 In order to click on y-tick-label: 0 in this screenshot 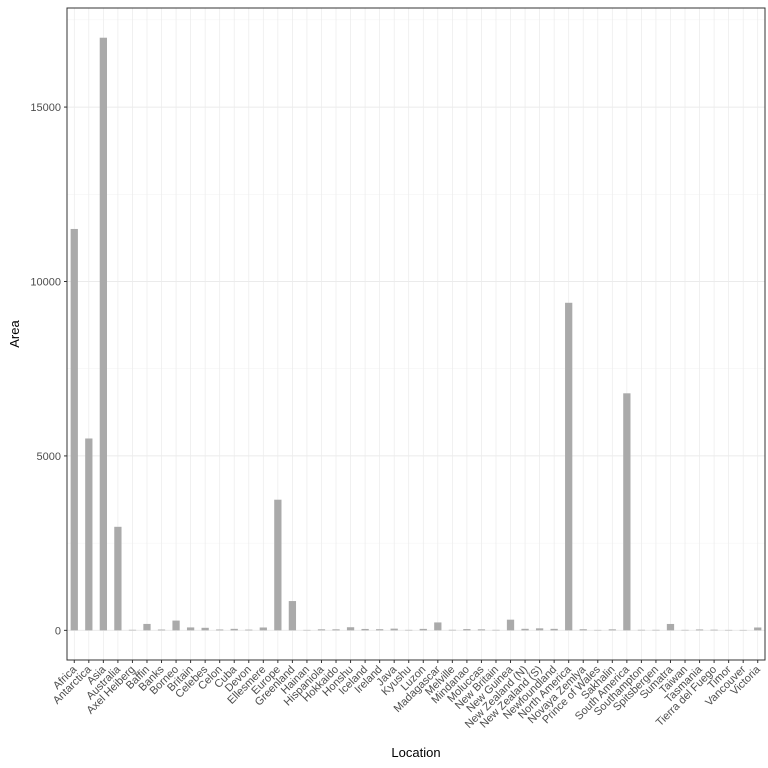, I will do `click(58, 631)`.